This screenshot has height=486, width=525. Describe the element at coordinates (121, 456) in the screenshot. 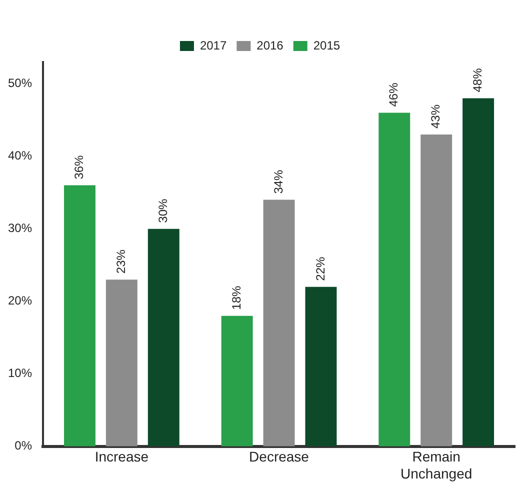

I see `x-tick-label: Increase` at that location.